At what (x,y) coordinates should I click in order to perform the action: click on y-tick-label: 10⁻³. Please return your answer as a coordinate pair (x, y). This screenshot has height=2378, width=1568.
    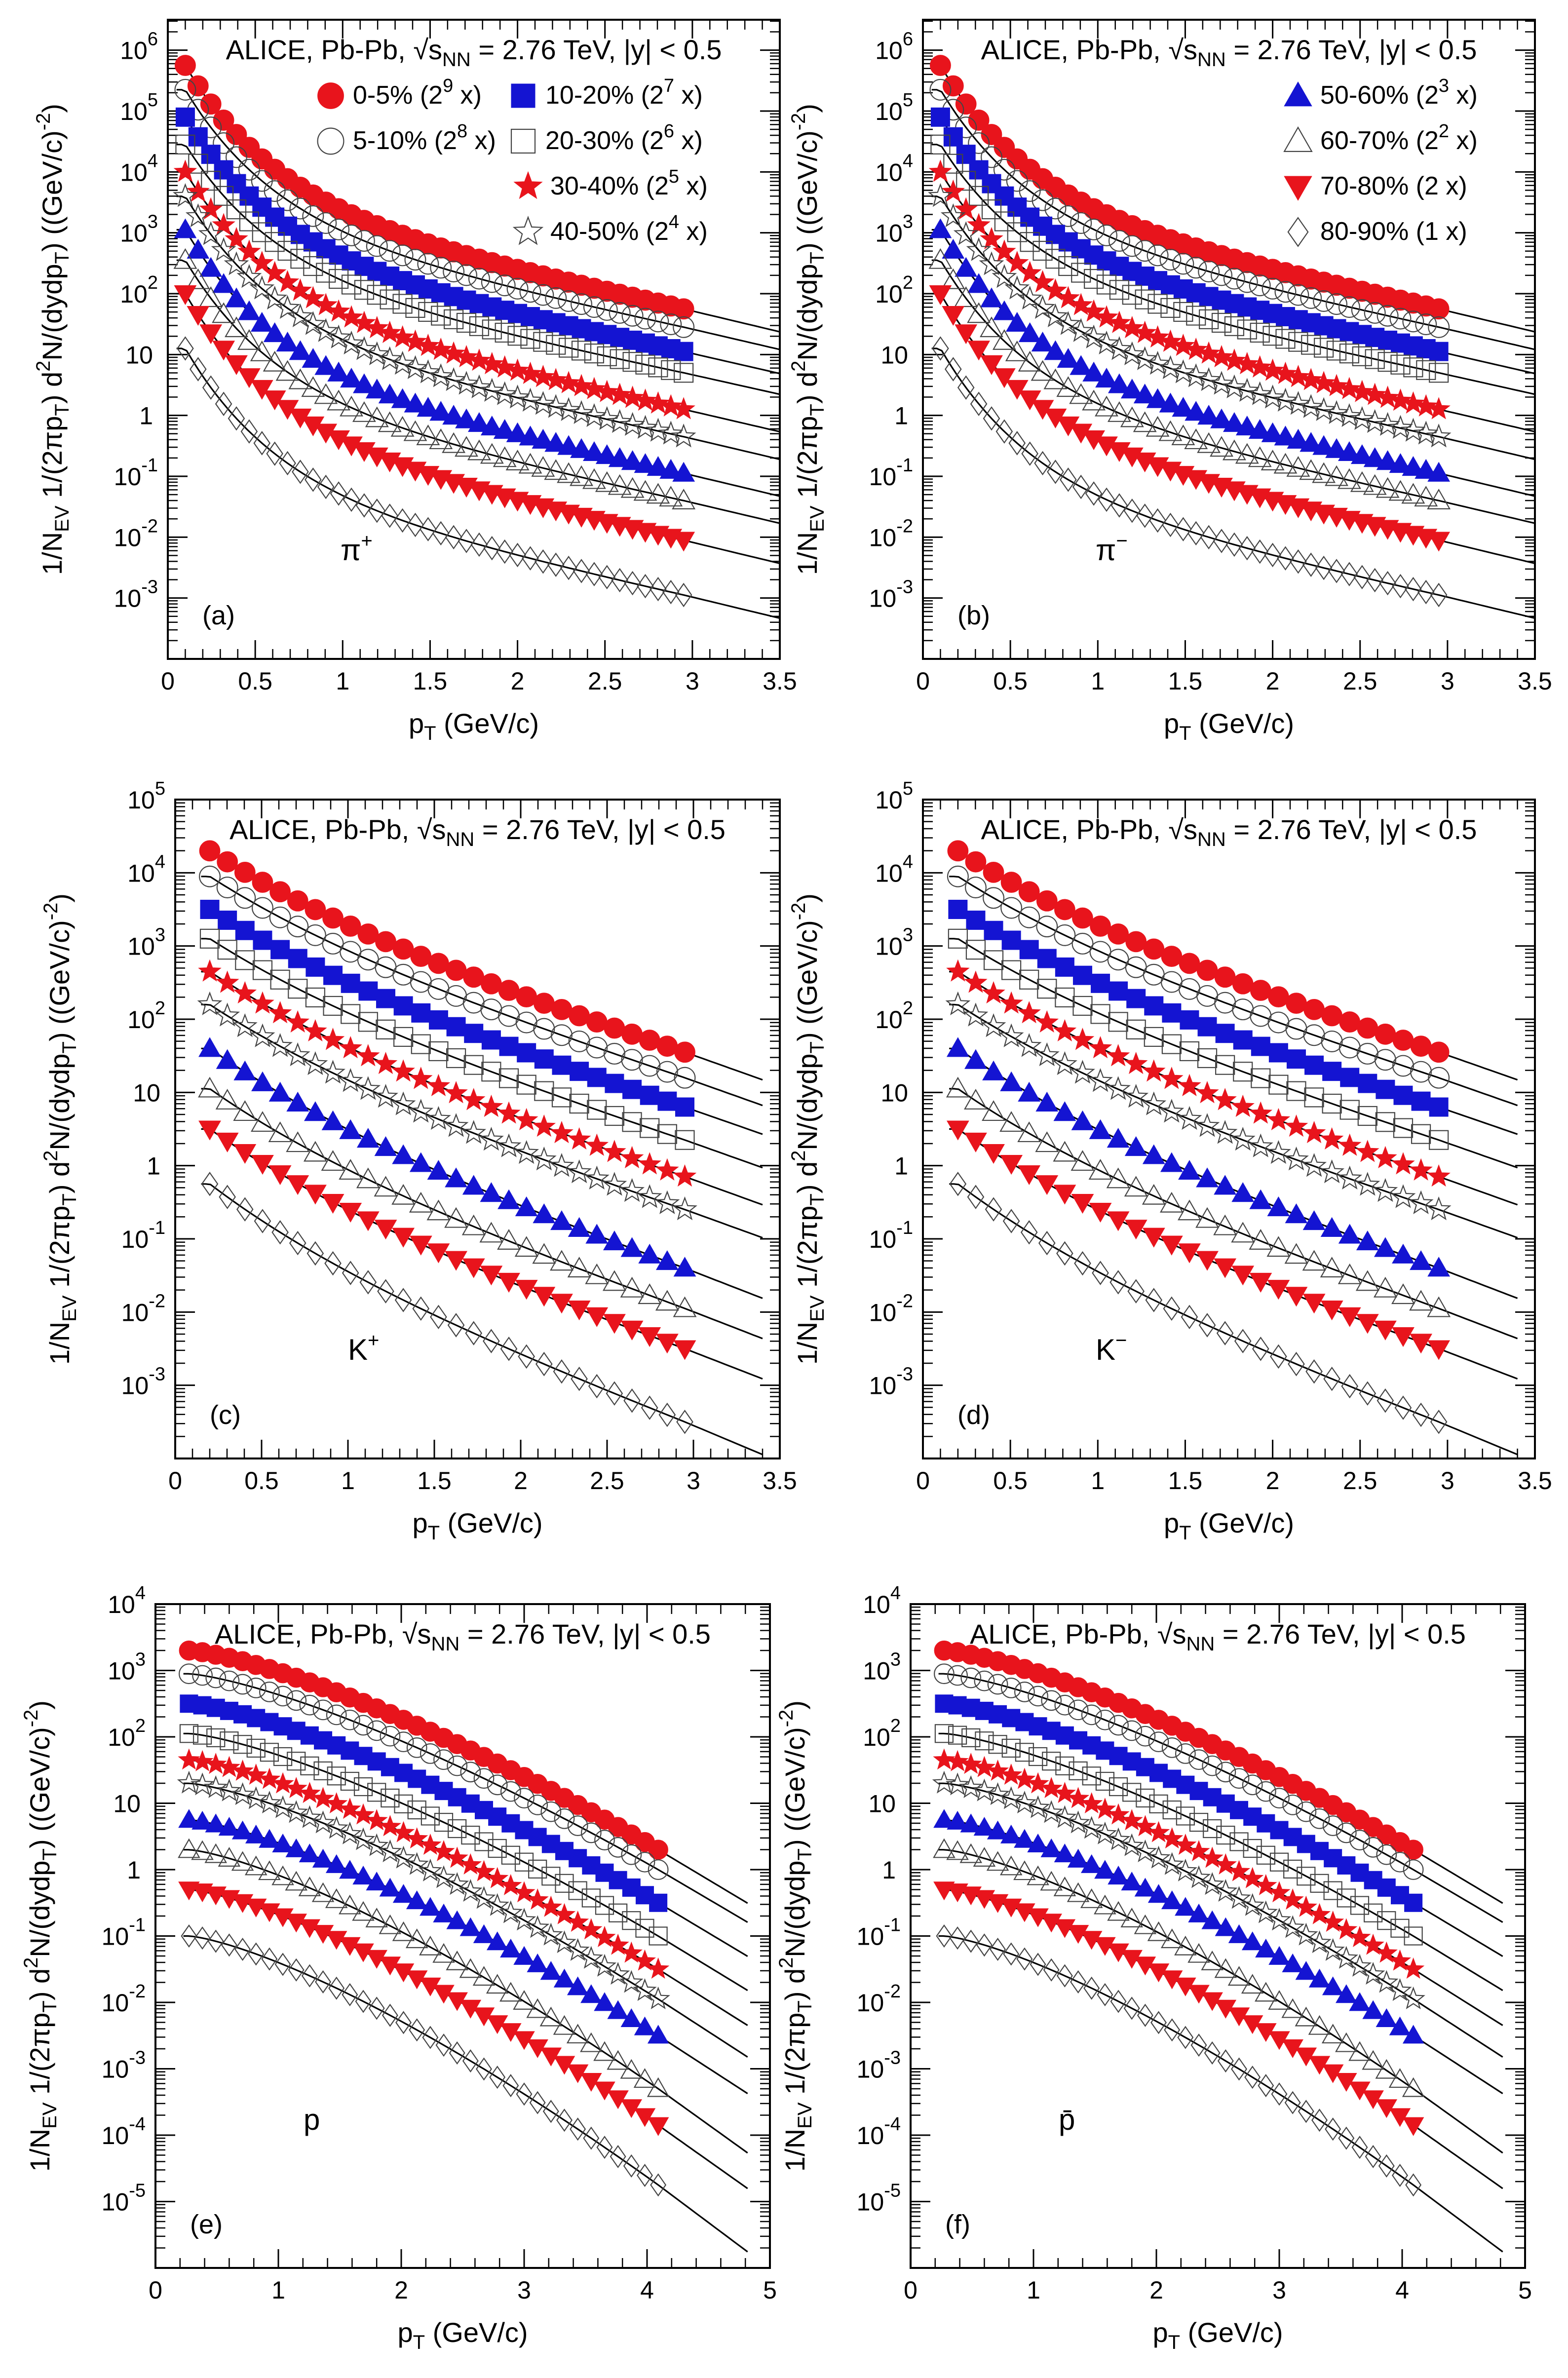
    Looking at the image, I should click on (136, 595).